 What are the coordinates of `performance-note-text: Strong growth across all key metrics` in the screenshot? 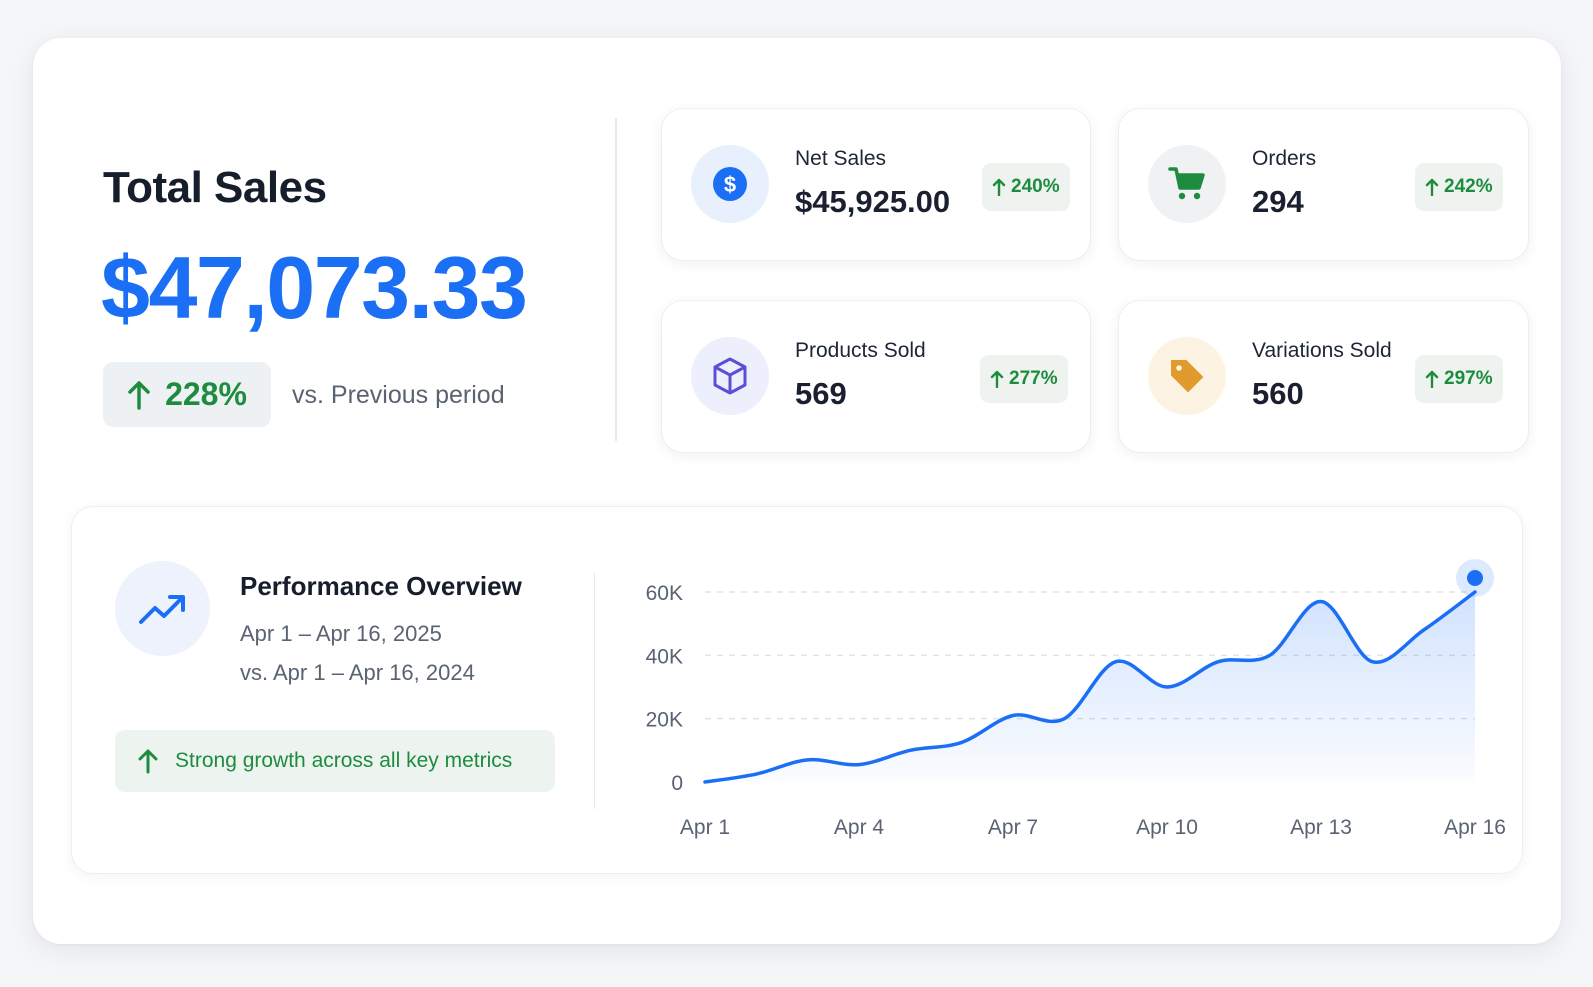 It's located at (344, 760).